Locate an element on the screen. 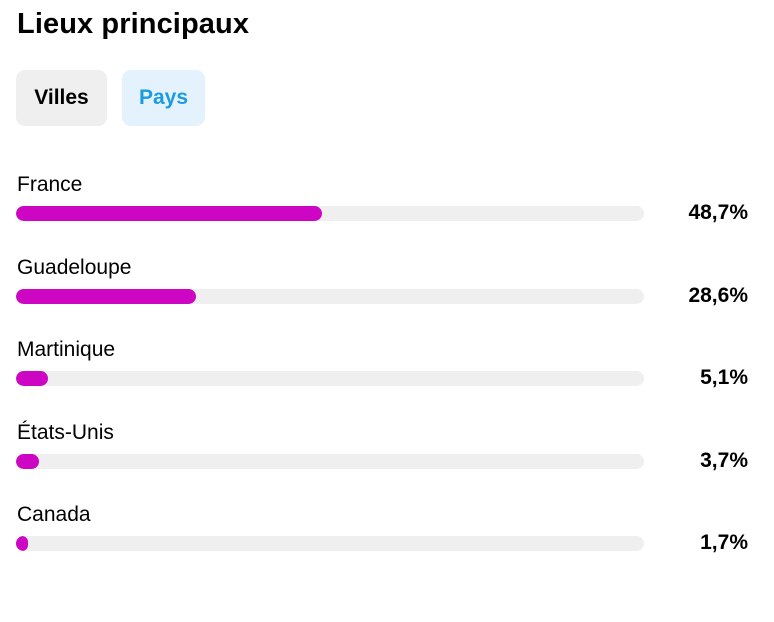 The height and width of the screenshot is (622, 774). tab-bar: Villes Pays is located at coordinates (110, 98).